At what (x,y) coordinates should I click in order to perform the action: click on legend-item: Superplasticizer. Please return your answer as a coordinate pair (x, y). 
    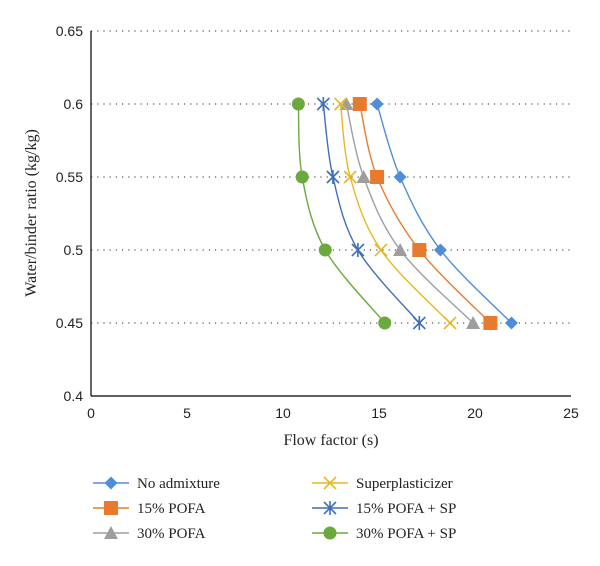
    Looking at the image, I should click on (382, 484).